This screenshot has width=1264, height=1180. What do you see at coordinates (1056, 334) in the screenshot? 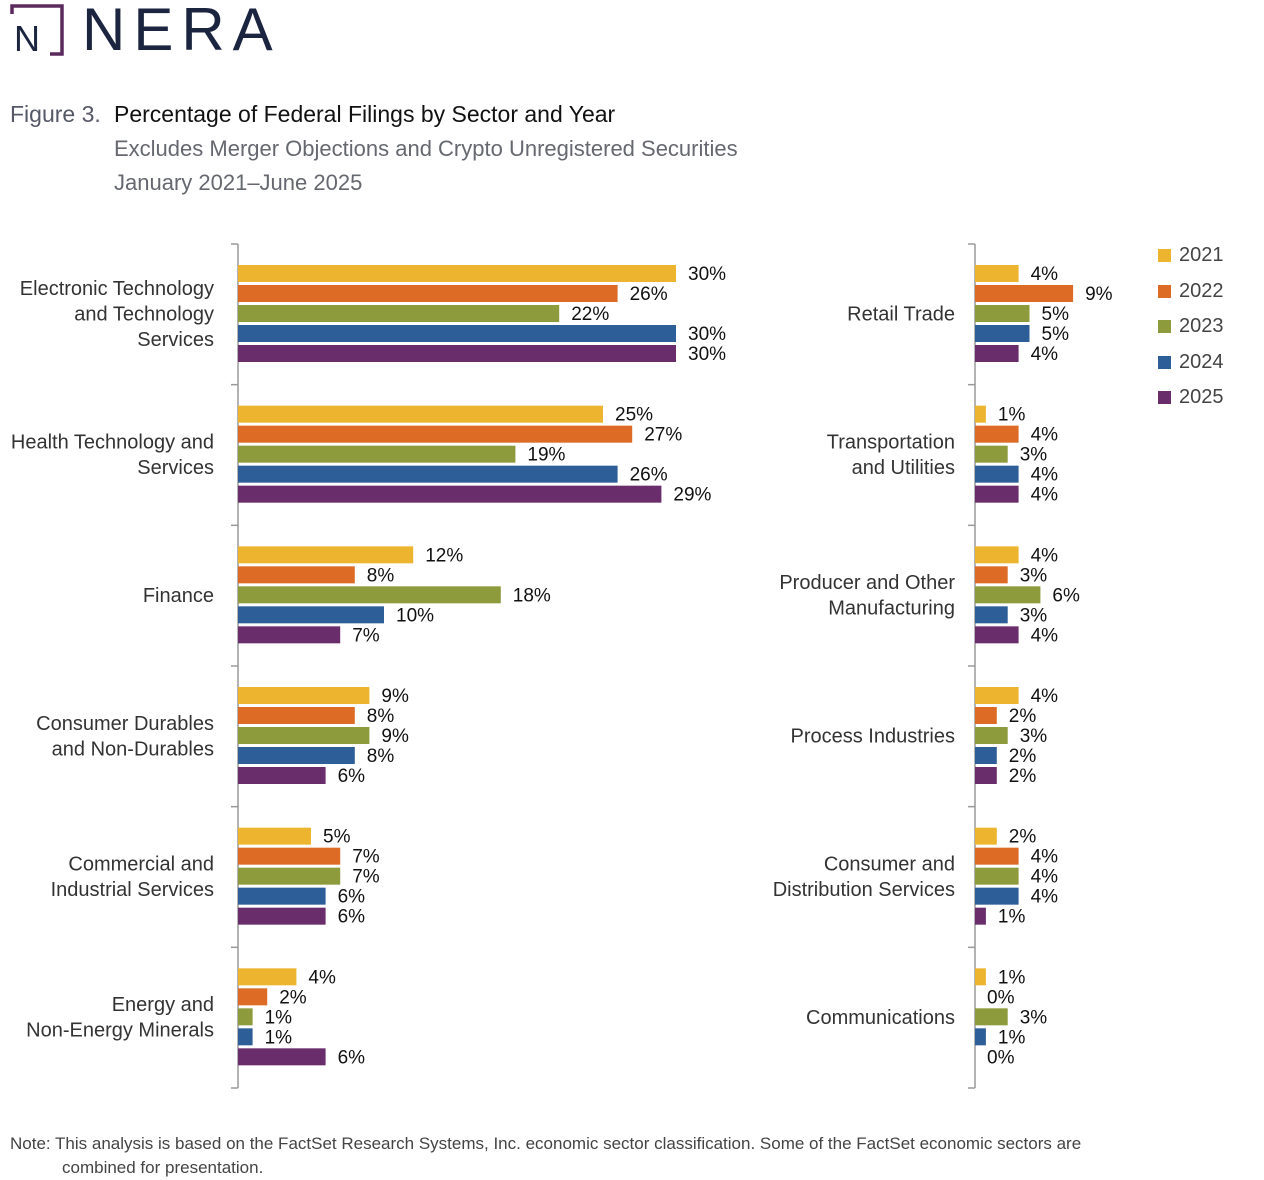
I see `data-label-2024: 5%` at bounding box center [1056, 334].